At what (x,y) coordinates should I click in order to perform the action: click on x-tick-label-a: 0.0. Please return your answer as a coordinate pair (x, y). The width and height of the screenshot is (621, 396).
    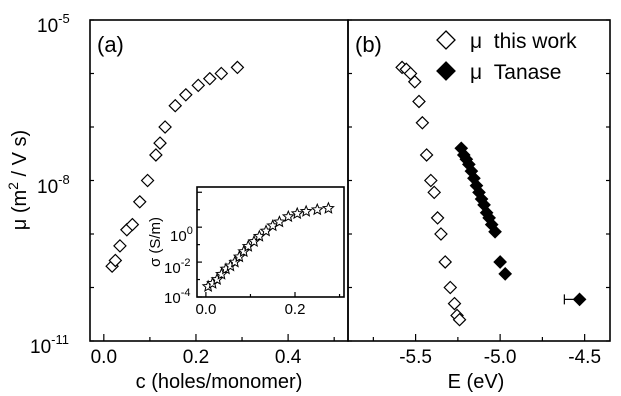
    Looking at the image, I should click on (104, 357).